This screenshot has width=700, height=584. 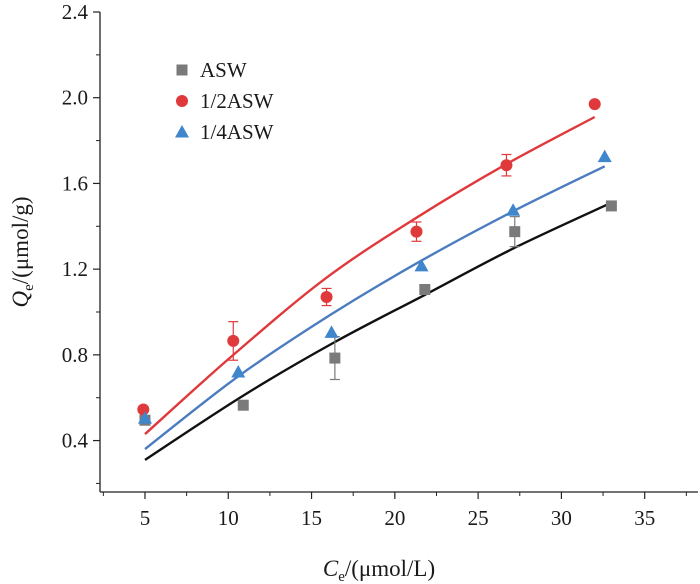 What do you see at coordinates (644, 518) in the screenshot?
I see `x-tick-label: 35` at bounding box center [644, 518].